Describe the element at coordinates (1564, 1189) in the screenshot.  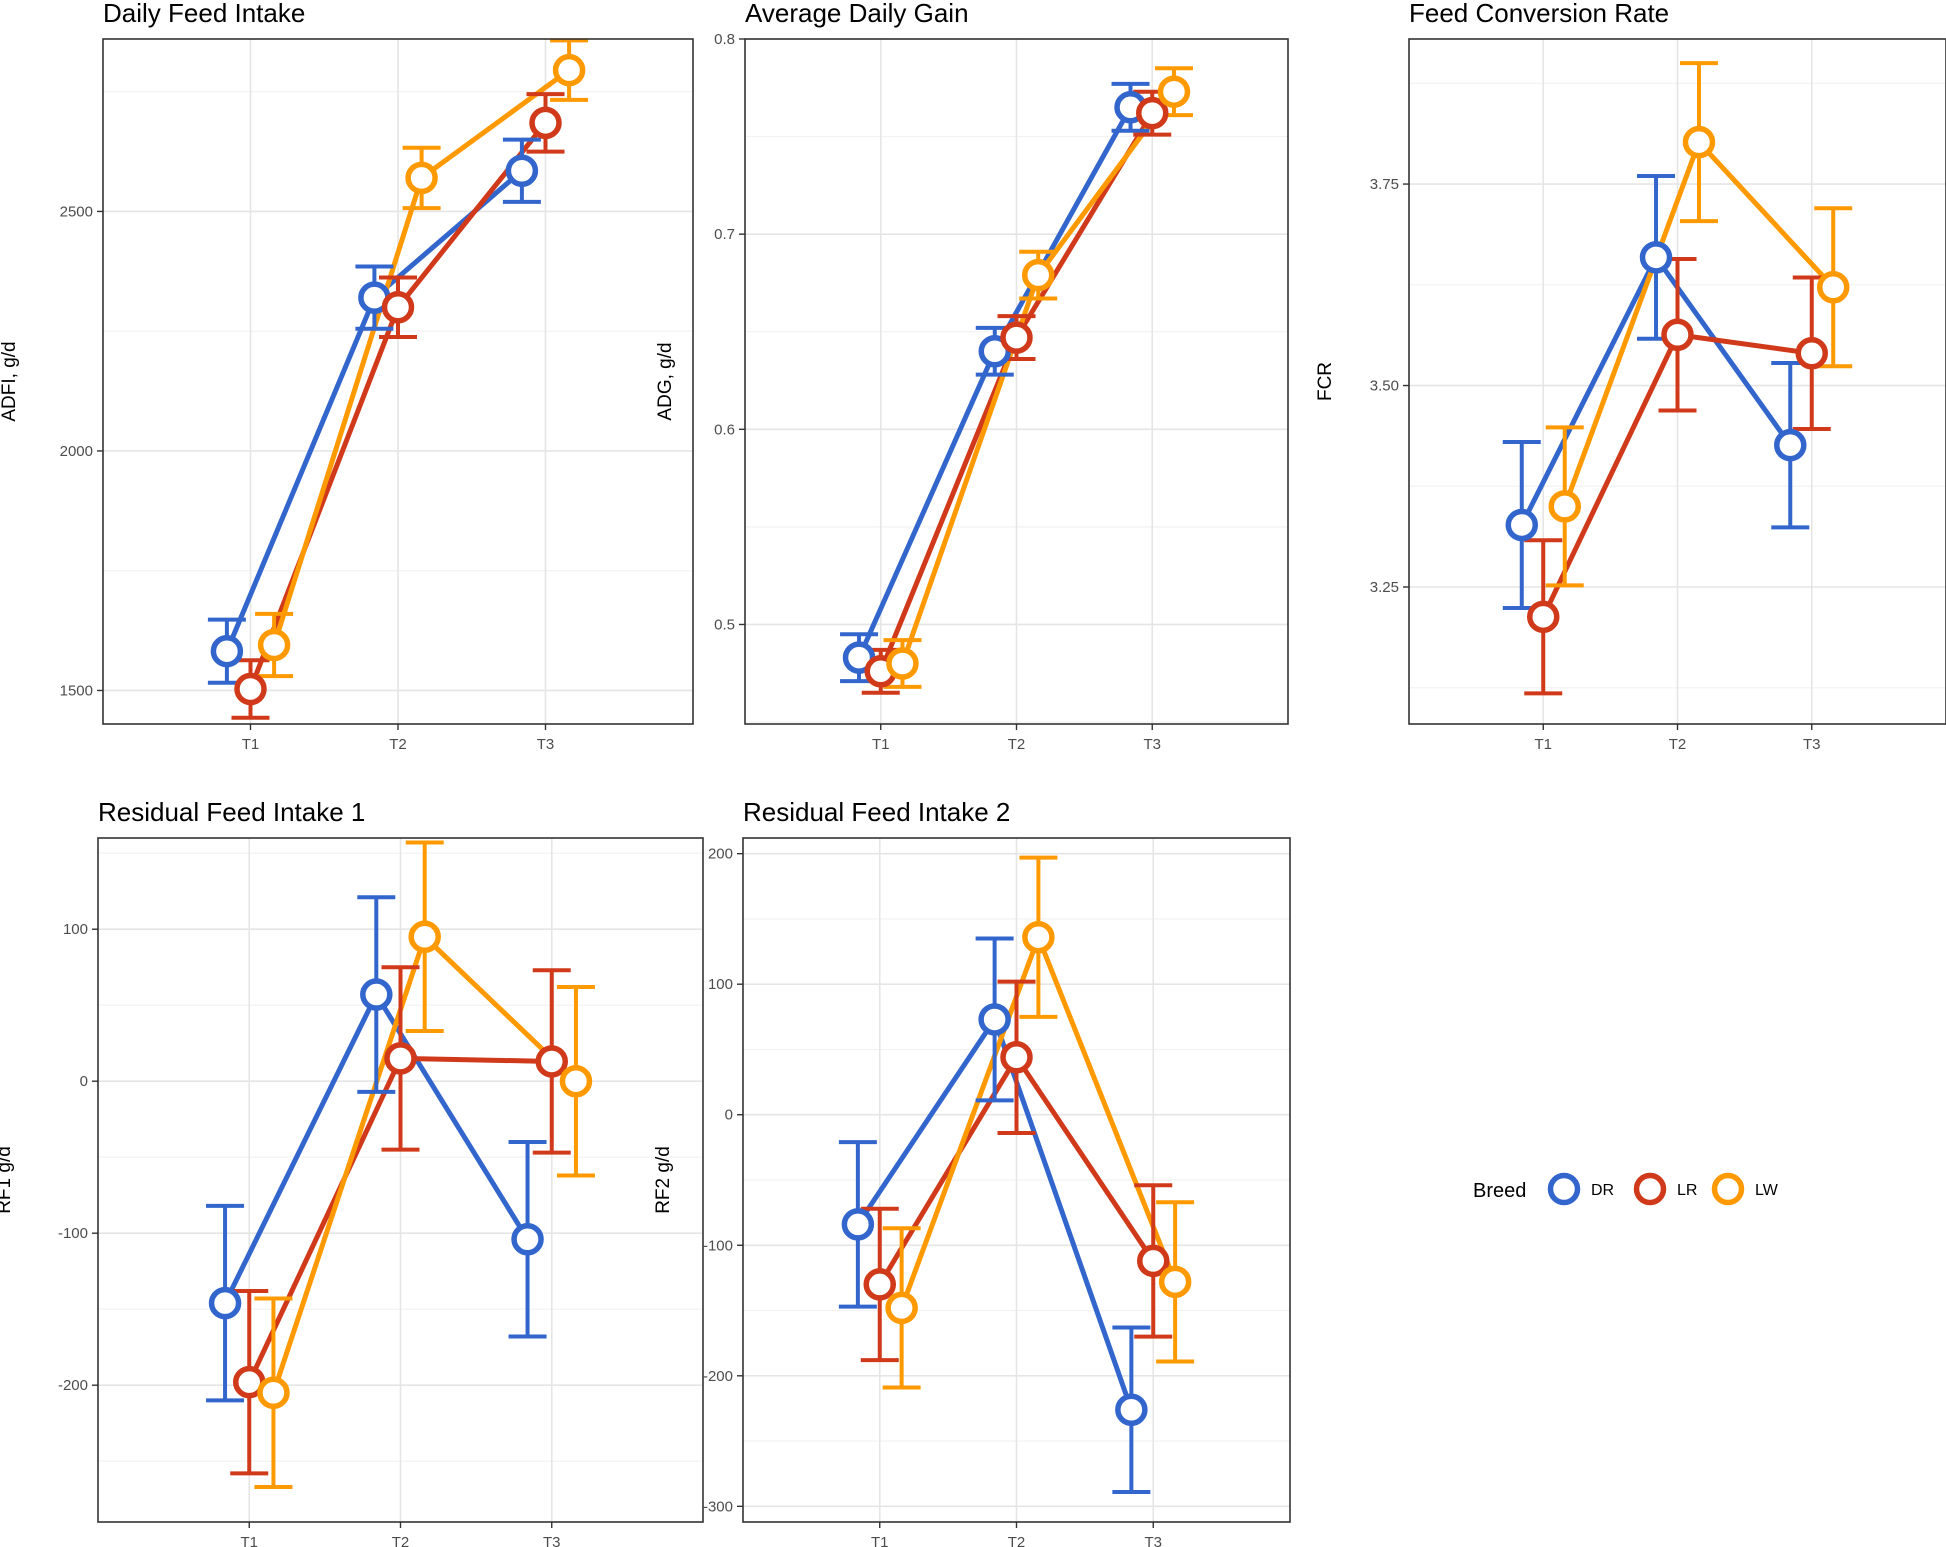
I see `legend-key-DR` at that location.